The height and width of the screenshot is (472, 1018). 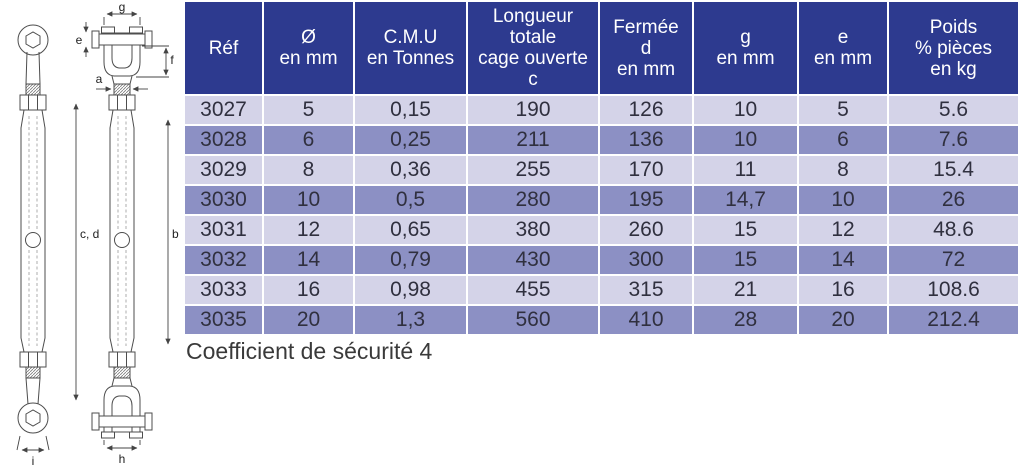 I want to click on table-cell: 260, so click(x=646, y=230).